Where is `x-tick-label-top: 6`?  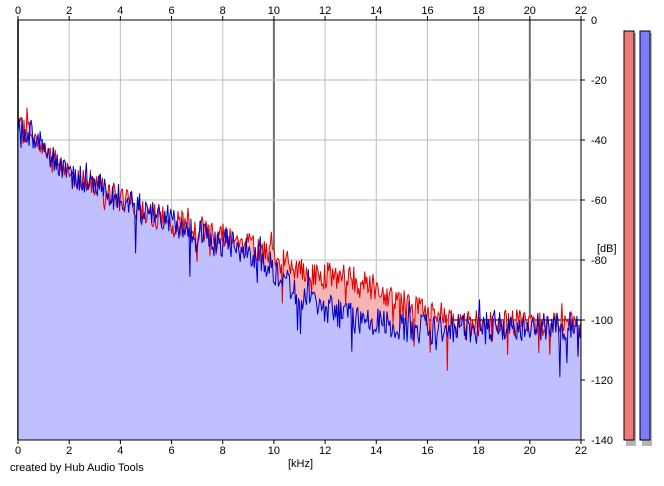
x-tick-label-top: 6 is located at coordinates (171, 11).